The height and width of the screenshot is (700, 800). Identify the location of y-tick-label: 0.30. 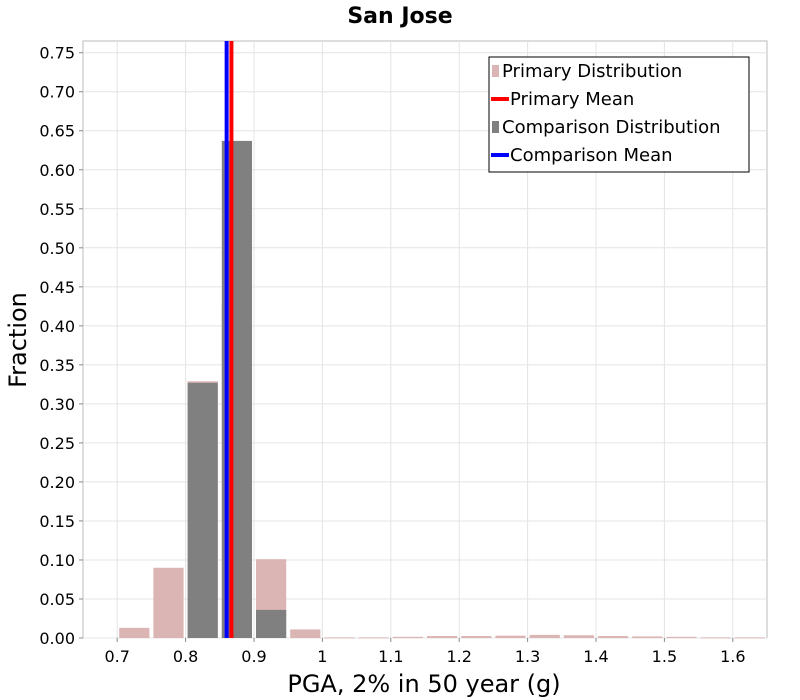
(57, 404).